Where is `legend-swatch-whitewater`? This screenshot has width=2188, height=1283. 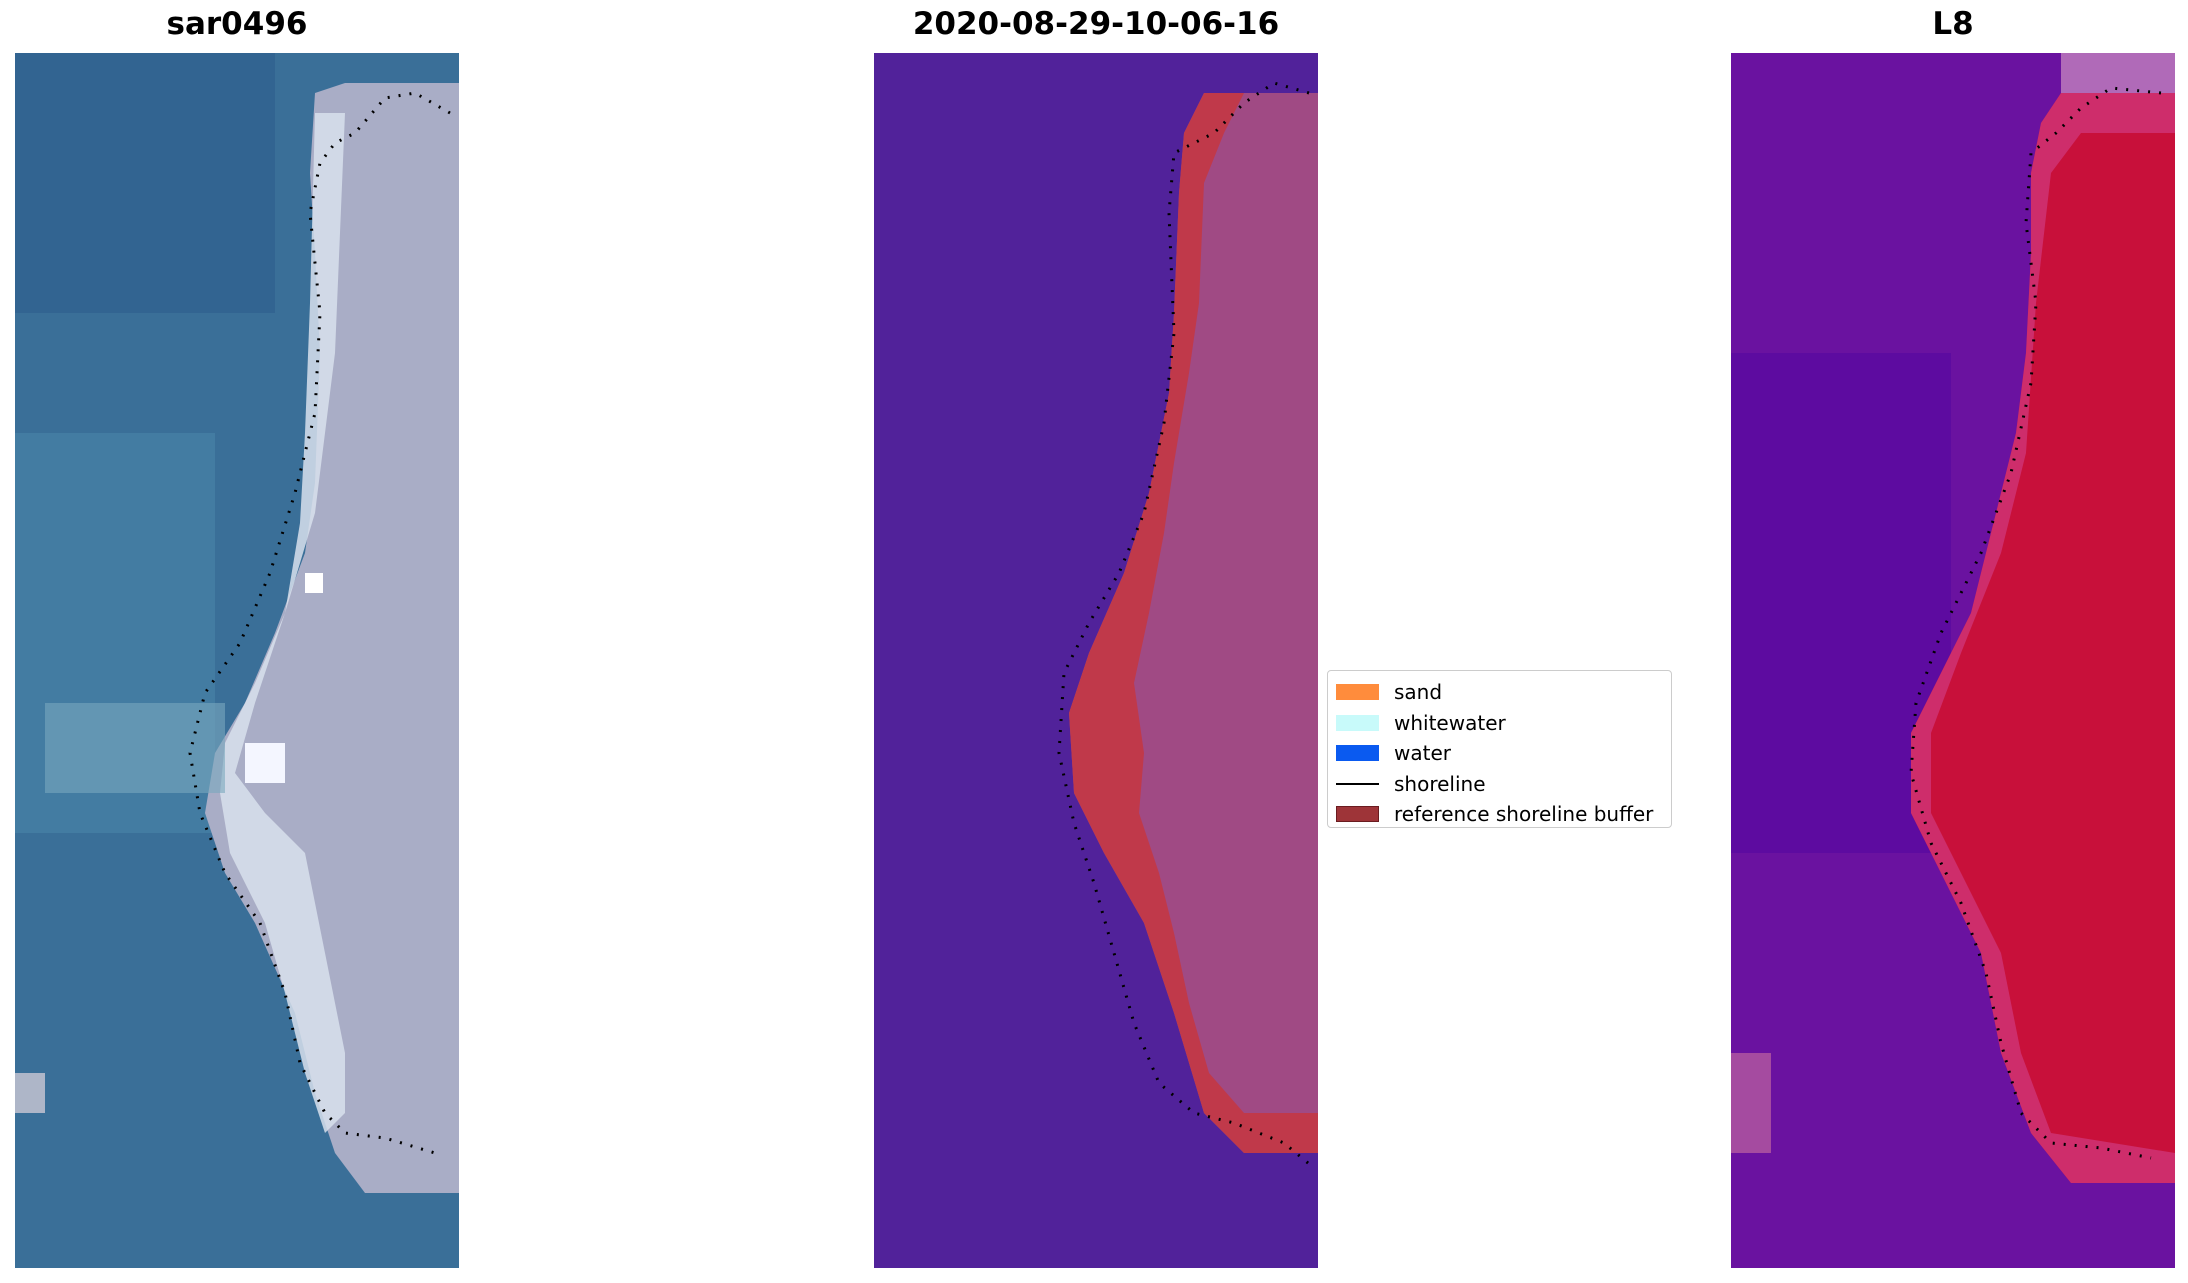 legend-swatch-whitewater is located at coordinates (1357, 722).